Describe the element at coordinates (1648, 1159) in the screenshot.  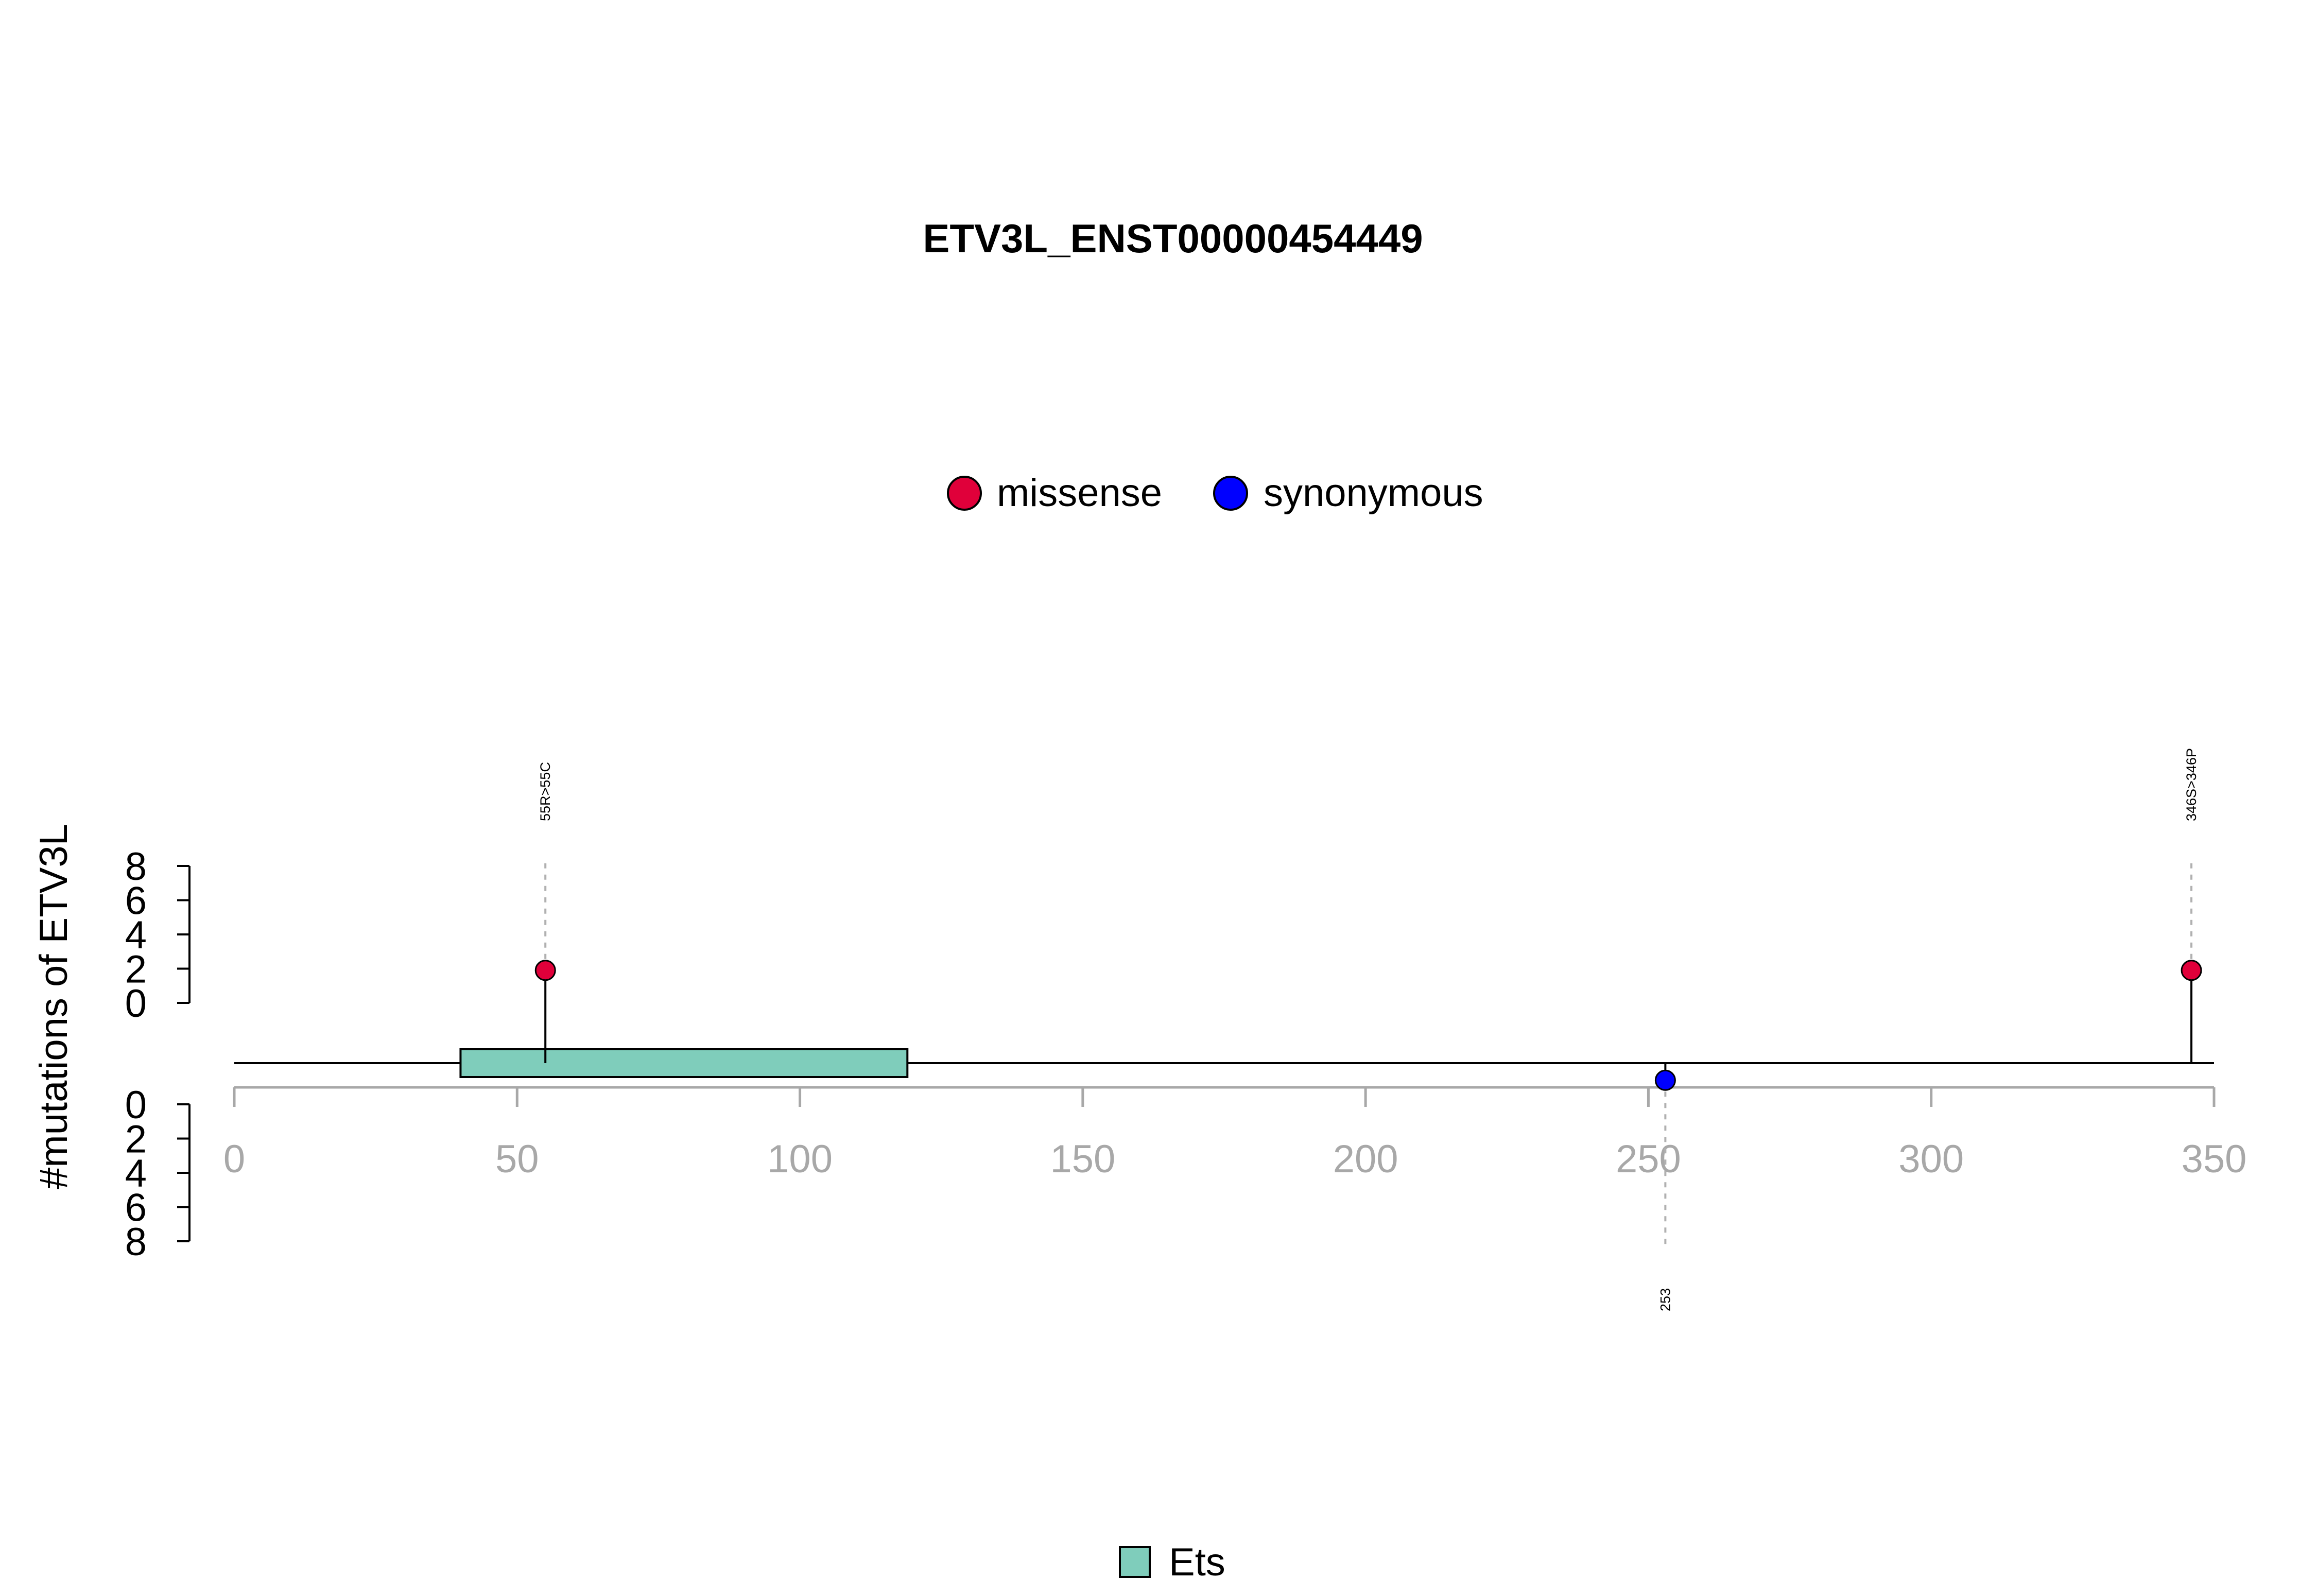
I see `x-tick-label-250: 250` at that location.